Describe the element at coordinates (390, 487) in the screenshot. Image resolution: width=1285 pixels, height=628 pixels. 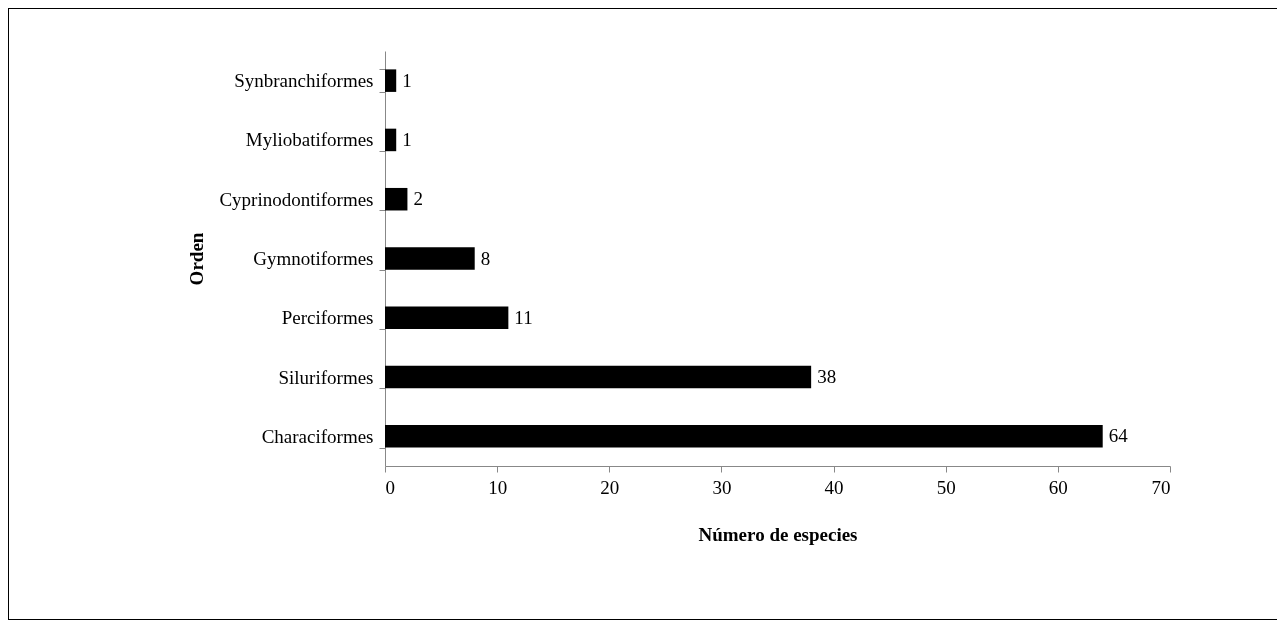
I see `x-tick-label: 0` at that location.